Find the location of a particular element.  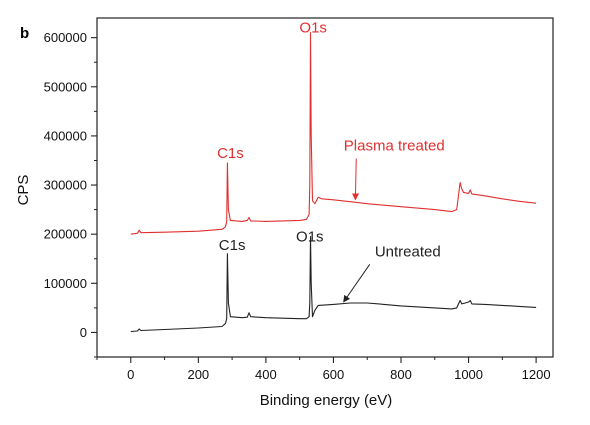

x-tick-label: 200 is located at coordinates (198, 374).